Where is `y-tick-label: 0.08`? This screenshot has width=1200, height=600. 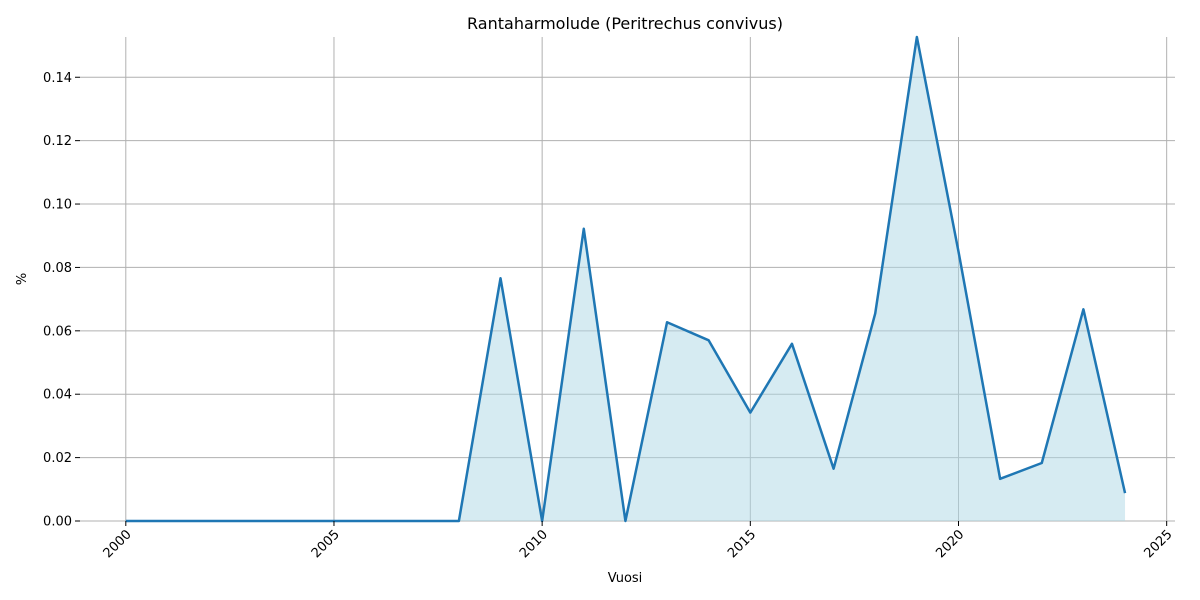 y-tick-label: 0.08 is located at coordinates (57, 268).